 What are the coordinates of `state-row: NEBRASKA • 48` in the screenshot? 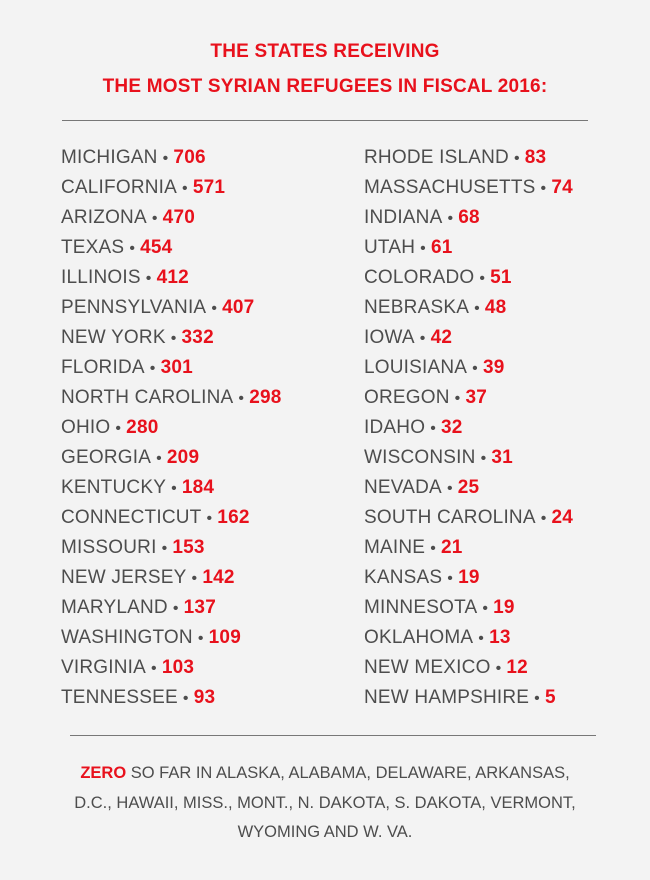 It's located at (468, 308).